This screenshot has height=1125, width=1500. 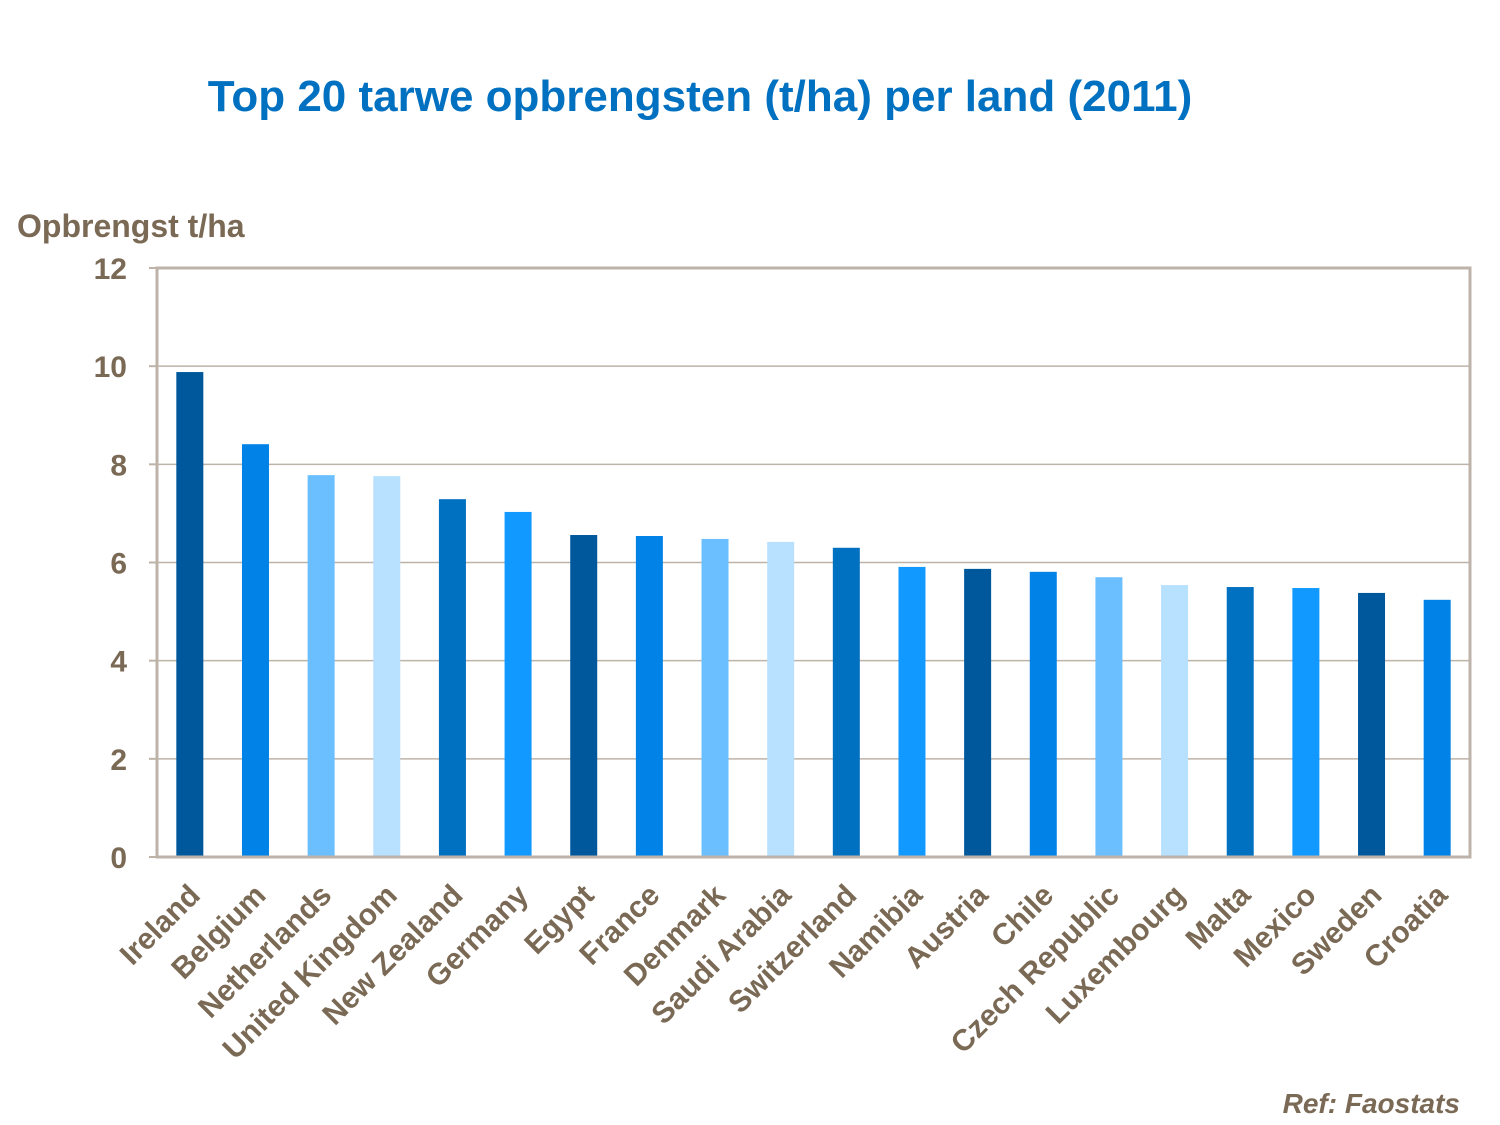 I want to click on bar-luxembourg, so click(x=1175, y=721).